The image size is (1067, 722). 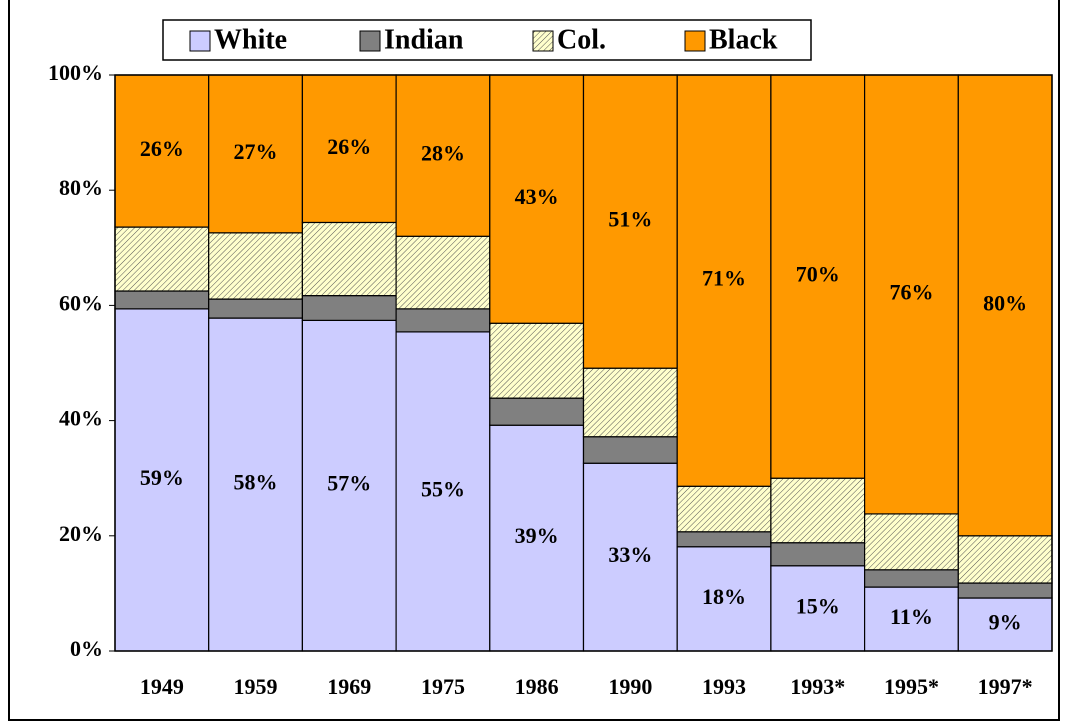 What do you see at coordinates (818, 605) in the screenshot?
I see `data-label: 15%` at bounding box center [818, 605].